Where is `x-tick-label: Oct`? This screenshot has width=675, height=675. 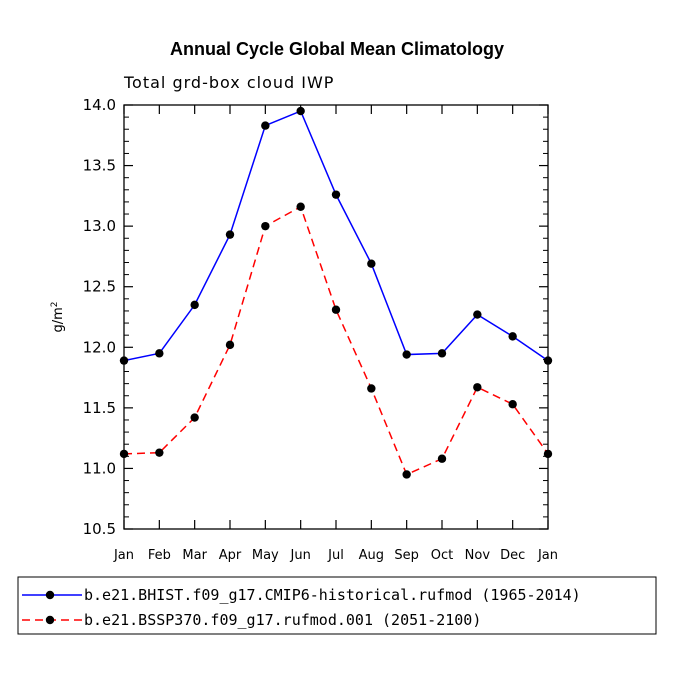
x-tick-label: Oct is located at coordinates (442, 555).